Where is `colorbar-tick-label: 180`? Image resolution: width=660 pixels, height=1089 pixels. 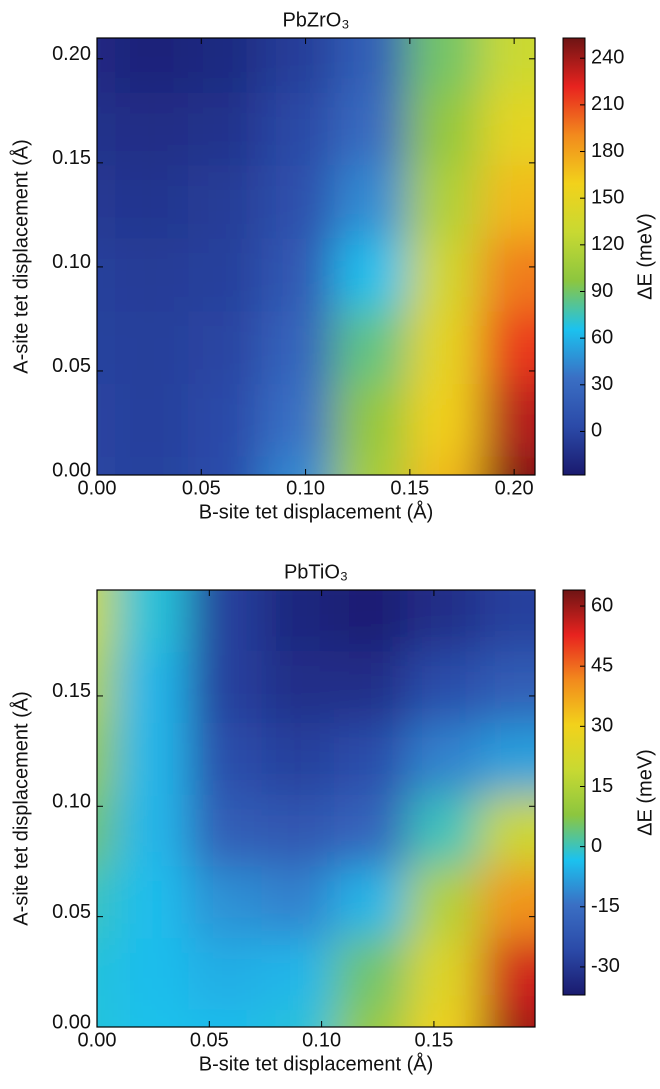
colorbar-tick-label: 180 is located at coordinates (607, 151).